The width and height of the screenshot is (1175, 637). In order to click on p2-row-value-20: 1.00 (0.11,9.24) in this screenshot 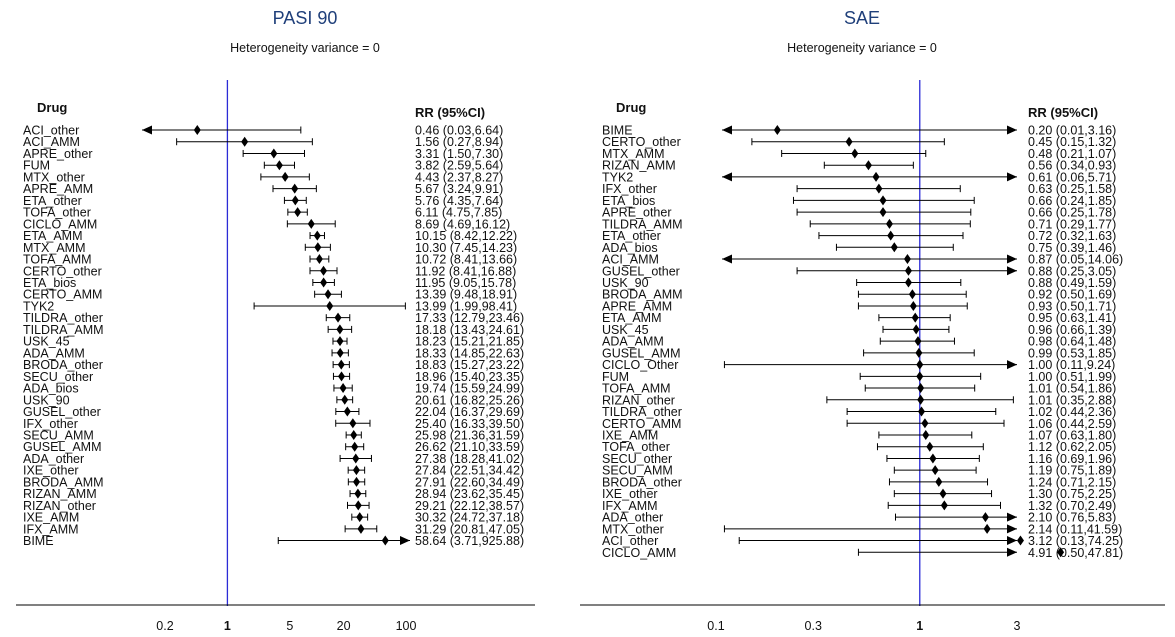, I will do `click(1071, 365)`.